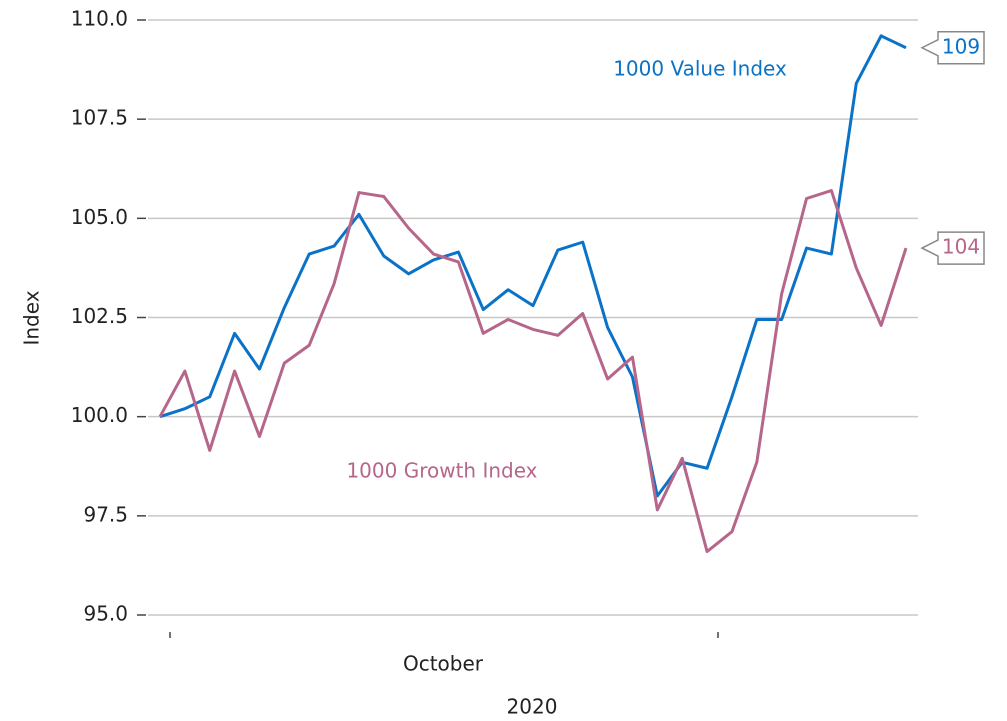  What do you see at coordinates (99, 19) in the screenshot?
I see `y-tick-label: 110.0` at bounding box center [99, 19].